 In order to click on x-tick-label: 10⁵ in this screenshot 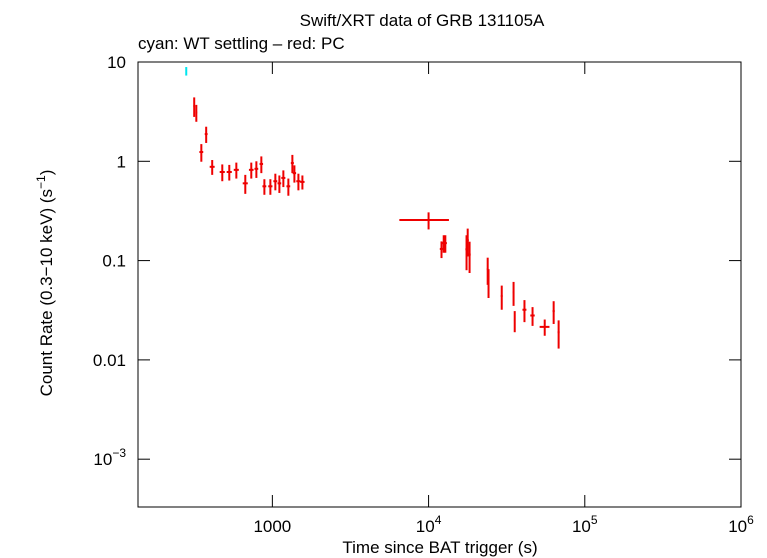, I will do `click(585, 524)`.